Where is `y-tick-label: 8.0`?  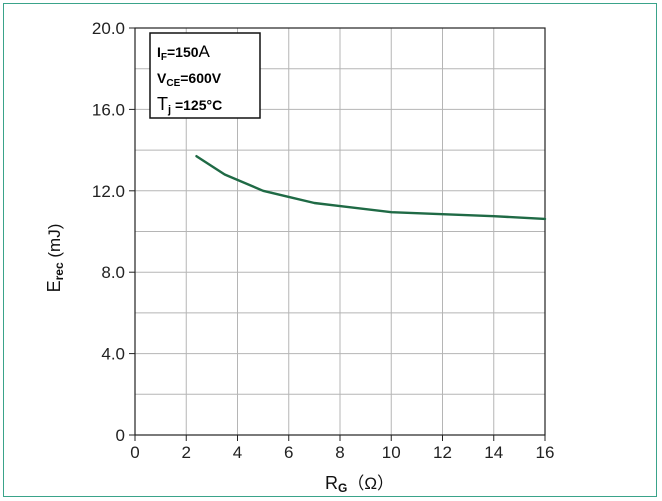
y-tick-label: 8.0 is located at coordinates (113, 272).